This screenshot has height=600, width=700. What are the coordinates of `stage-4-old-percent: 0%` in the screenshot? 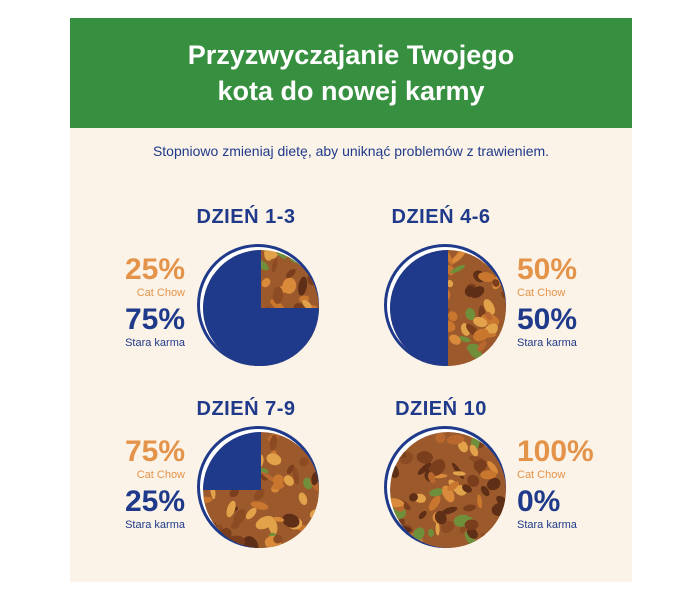 It's located at (539, 501).